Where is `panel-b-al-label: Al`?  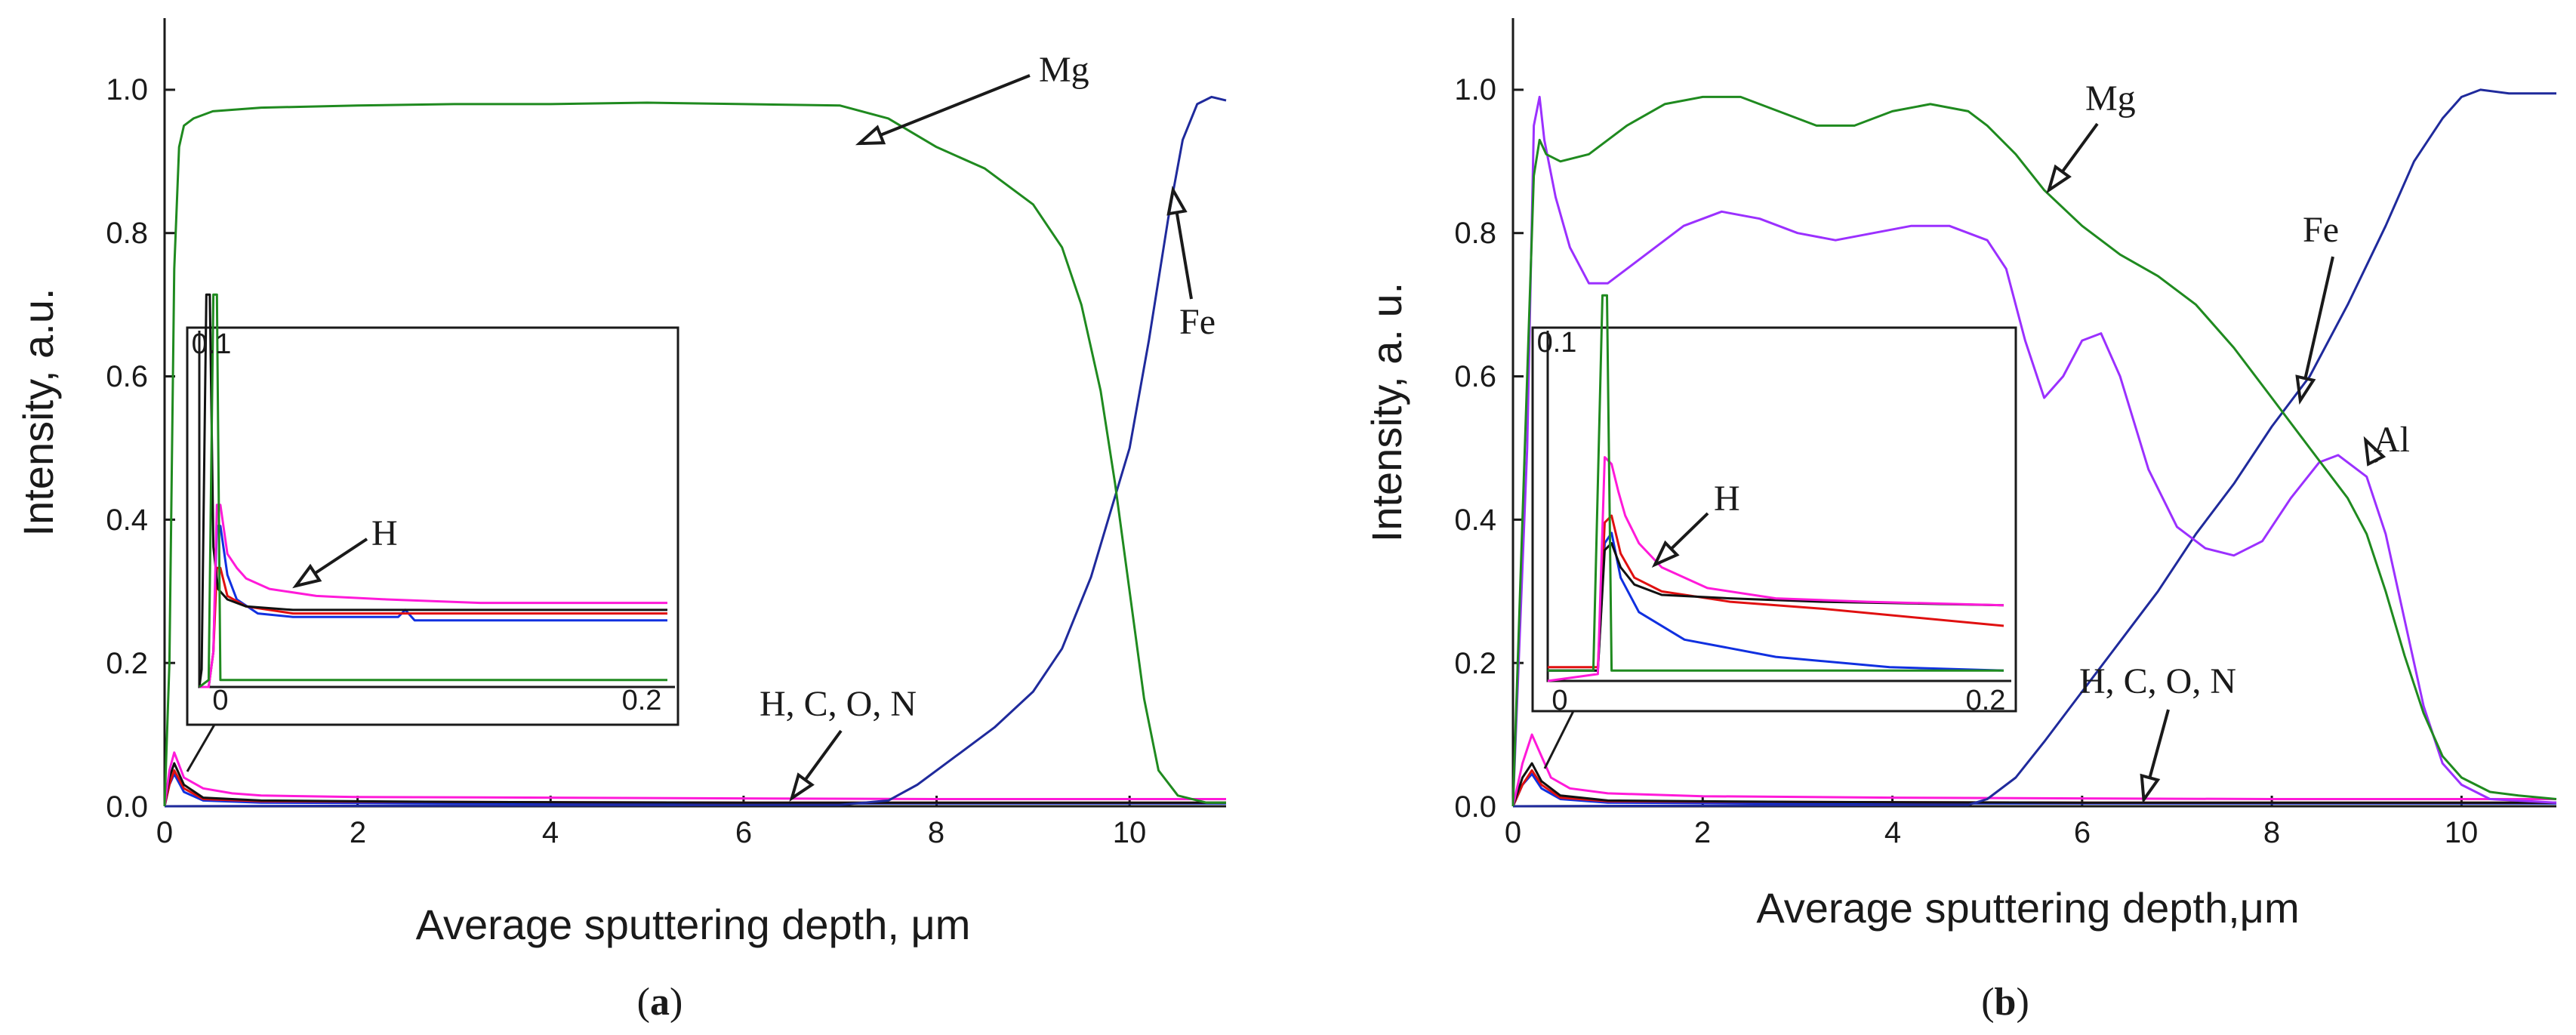
panel-b-al-label: Al is located at coordinates (2392, 440).